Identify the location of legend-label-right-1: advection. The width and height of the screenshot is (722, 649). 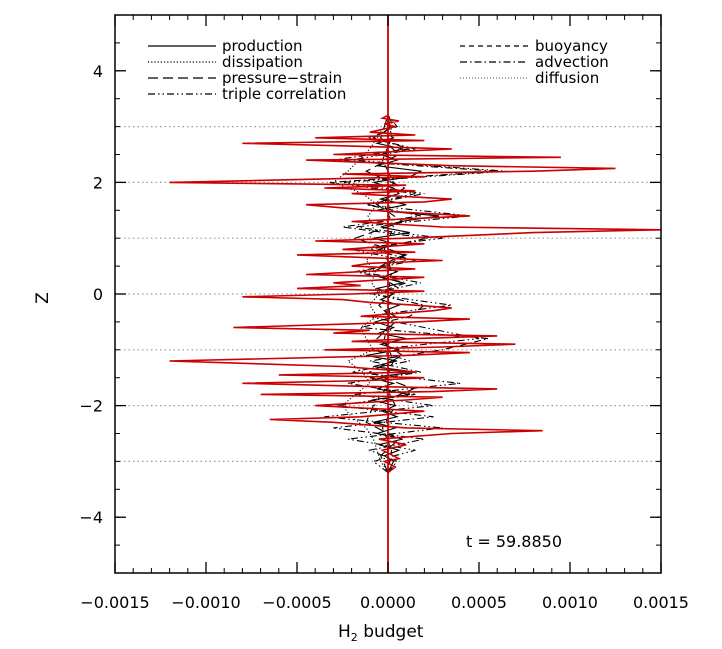
(572, 62).